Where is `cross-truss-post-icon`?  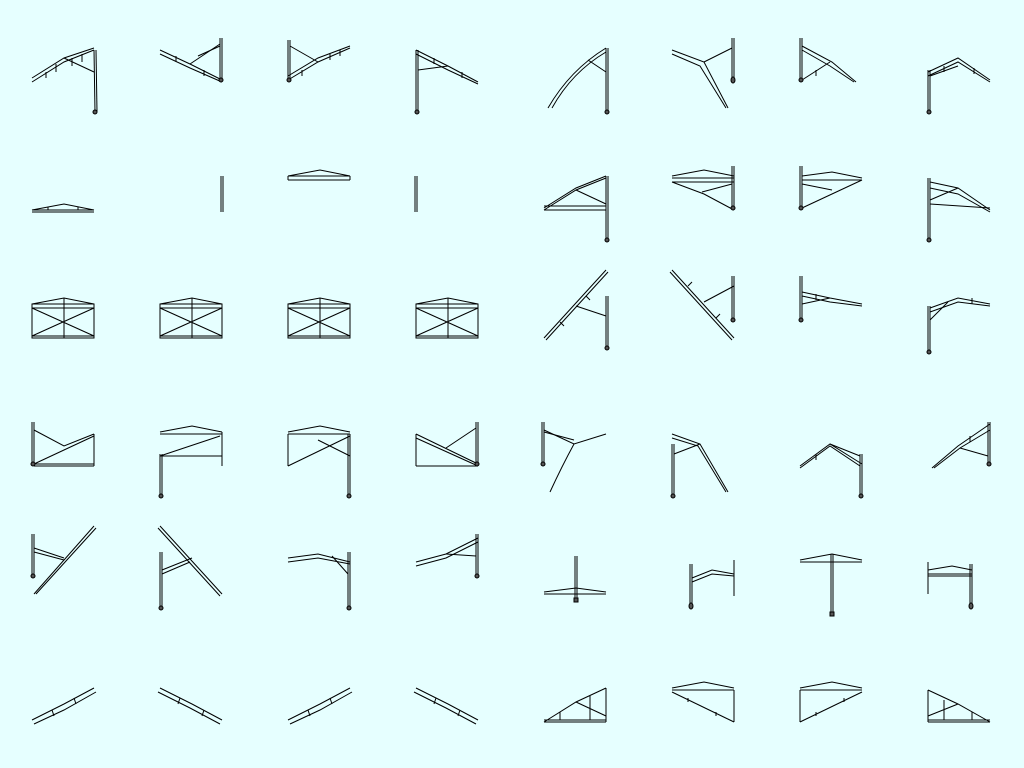
cross-truss-post-icon is located at coordinates (575, 579).